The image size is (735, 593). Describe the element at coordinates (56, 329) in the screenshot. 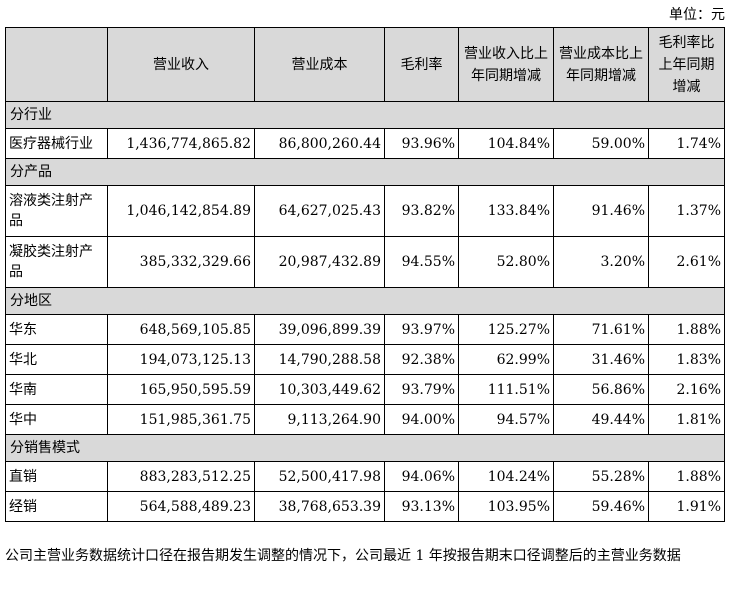

I see `row-label: 华东` at that location.